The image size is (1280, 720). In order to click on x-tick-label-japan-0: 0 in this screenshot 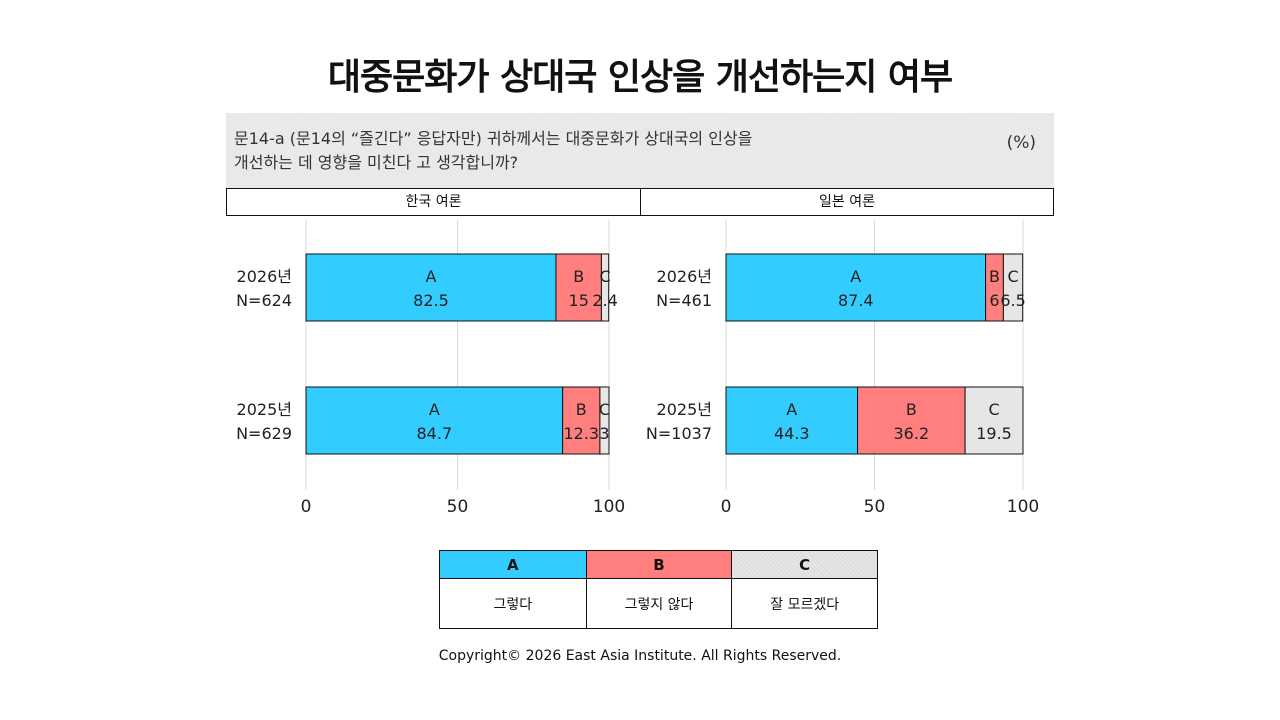, I will do `click(726, 507)`.